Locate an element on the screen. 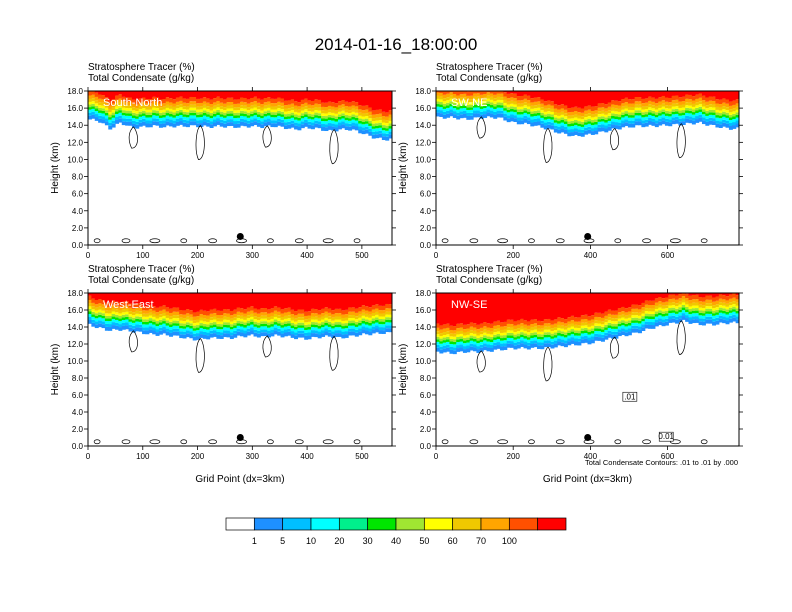 This screenshot has width=792, height=612. y-tick-label: 8.0 is located at coordinates (426, 378).